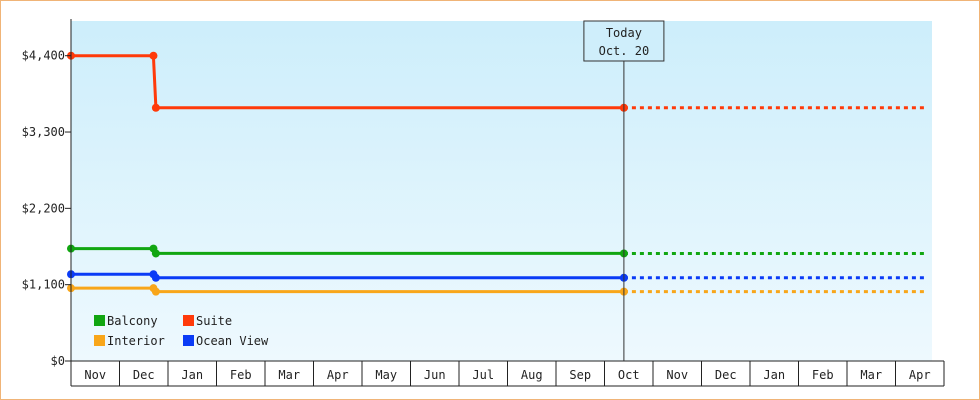 This screenshot has height=400, width=980. I want to click on x-tick-label: Oct, so click(629, 375).